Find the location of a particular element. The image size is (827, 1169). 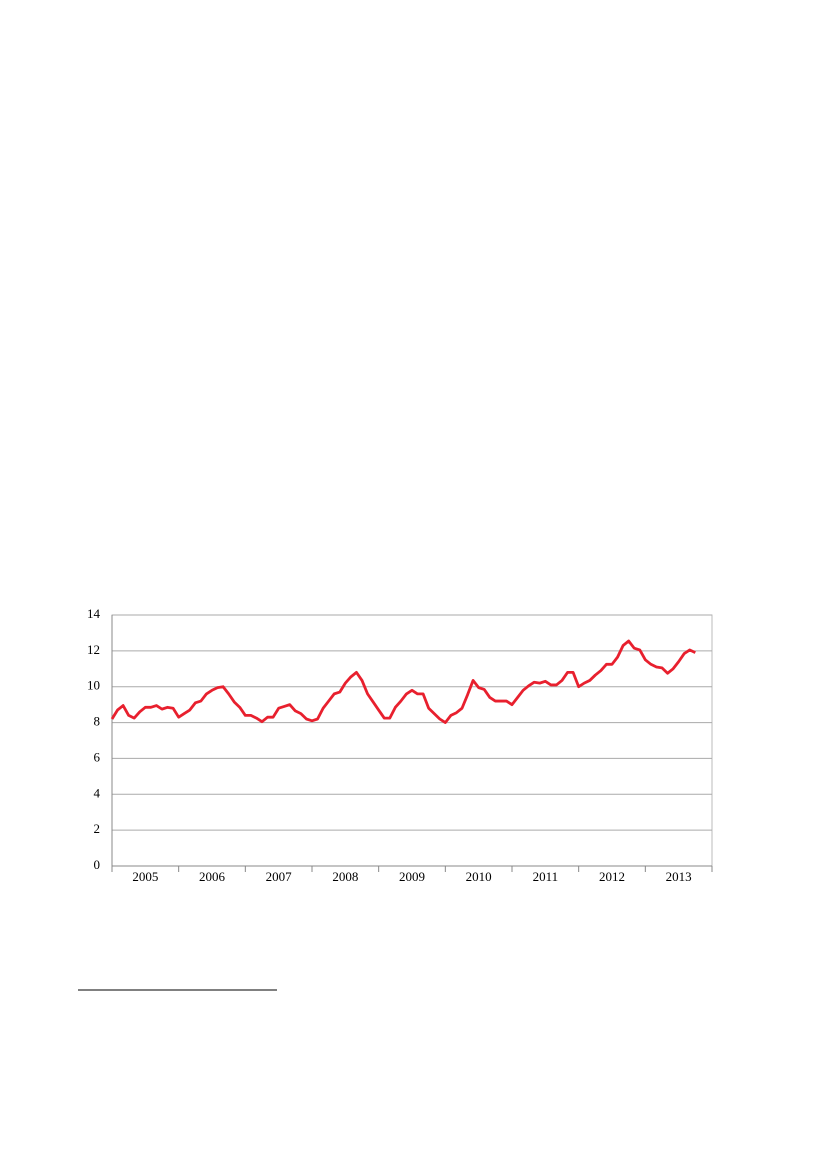

x-tick-label: 2013 is located at coordinates (679, 876).